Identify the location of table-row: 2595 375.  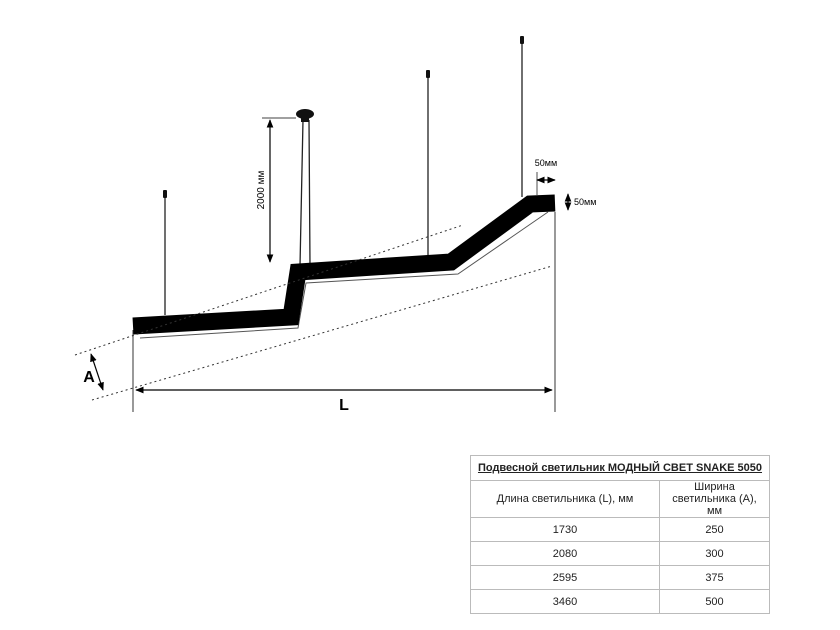
(620, 577).